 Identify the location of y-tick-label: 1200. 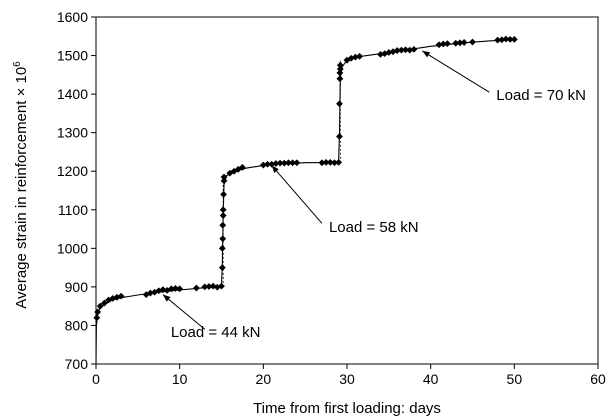
(72, 171).